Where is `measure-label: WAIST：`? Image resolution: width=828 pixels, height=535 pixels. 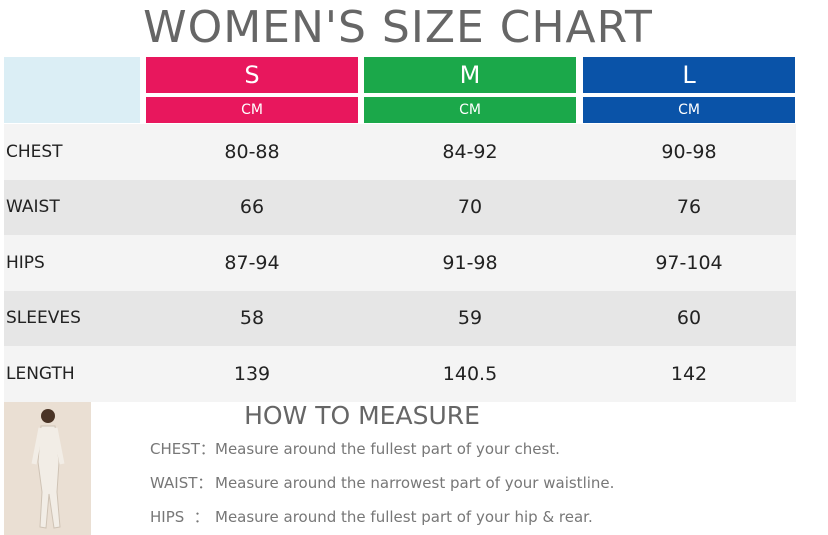
measure-label: WAIST： is located at coordinates (181, 483).